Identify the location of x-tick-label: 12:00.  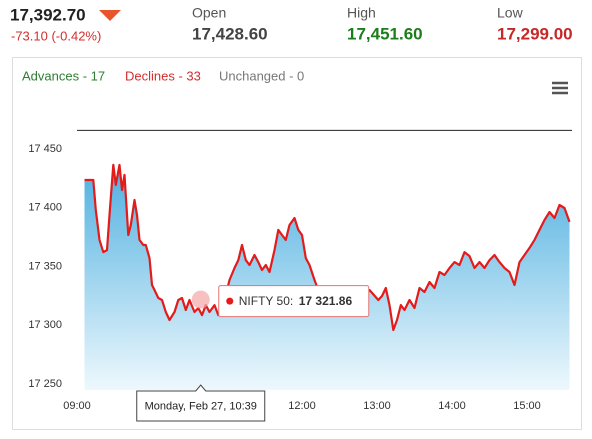
(302, 406).